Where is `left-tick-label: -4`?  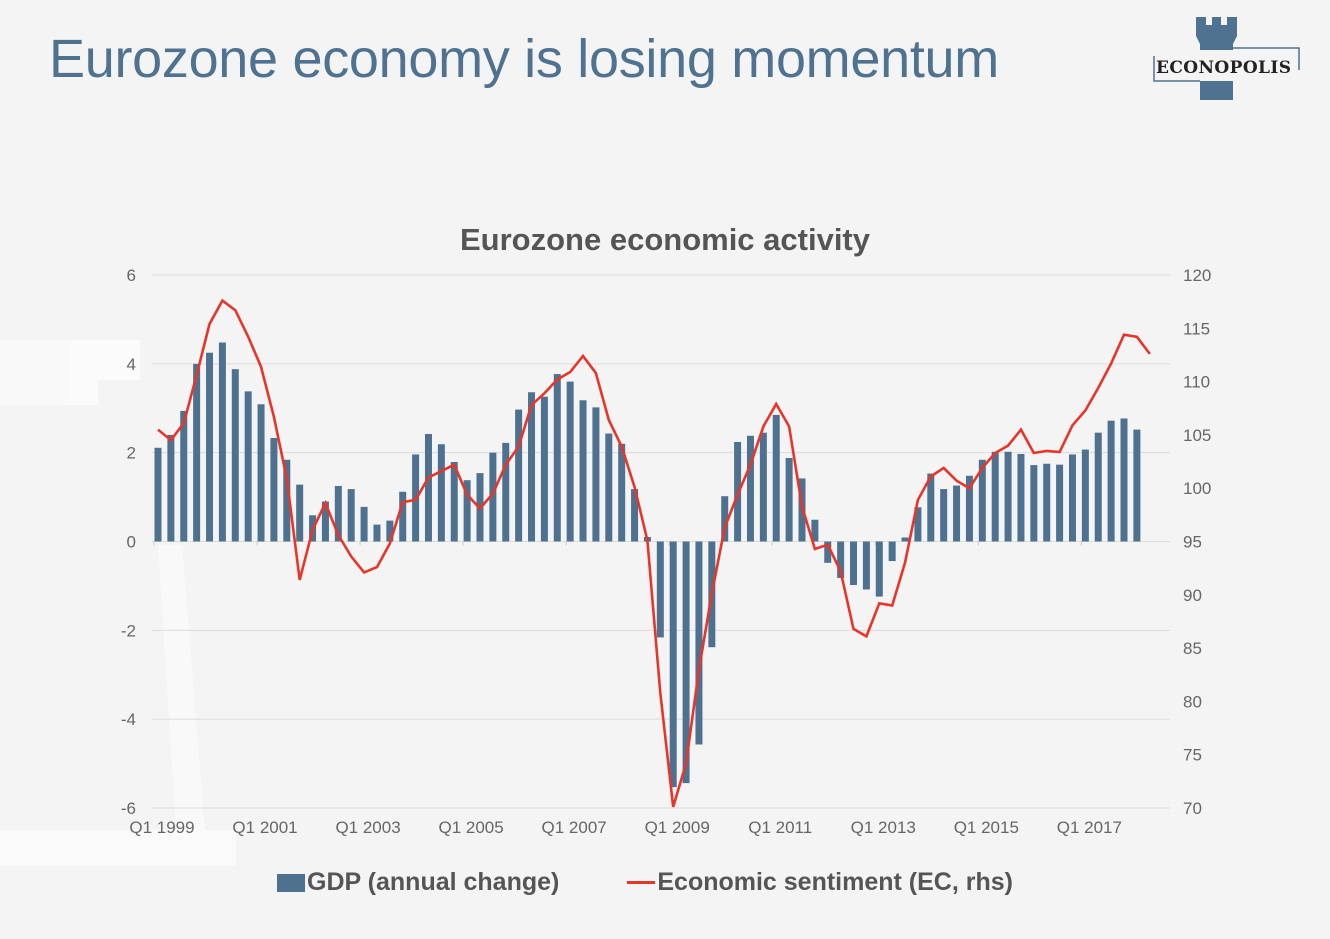 left-tick-label: -4 is located at coordinates (128, 719).